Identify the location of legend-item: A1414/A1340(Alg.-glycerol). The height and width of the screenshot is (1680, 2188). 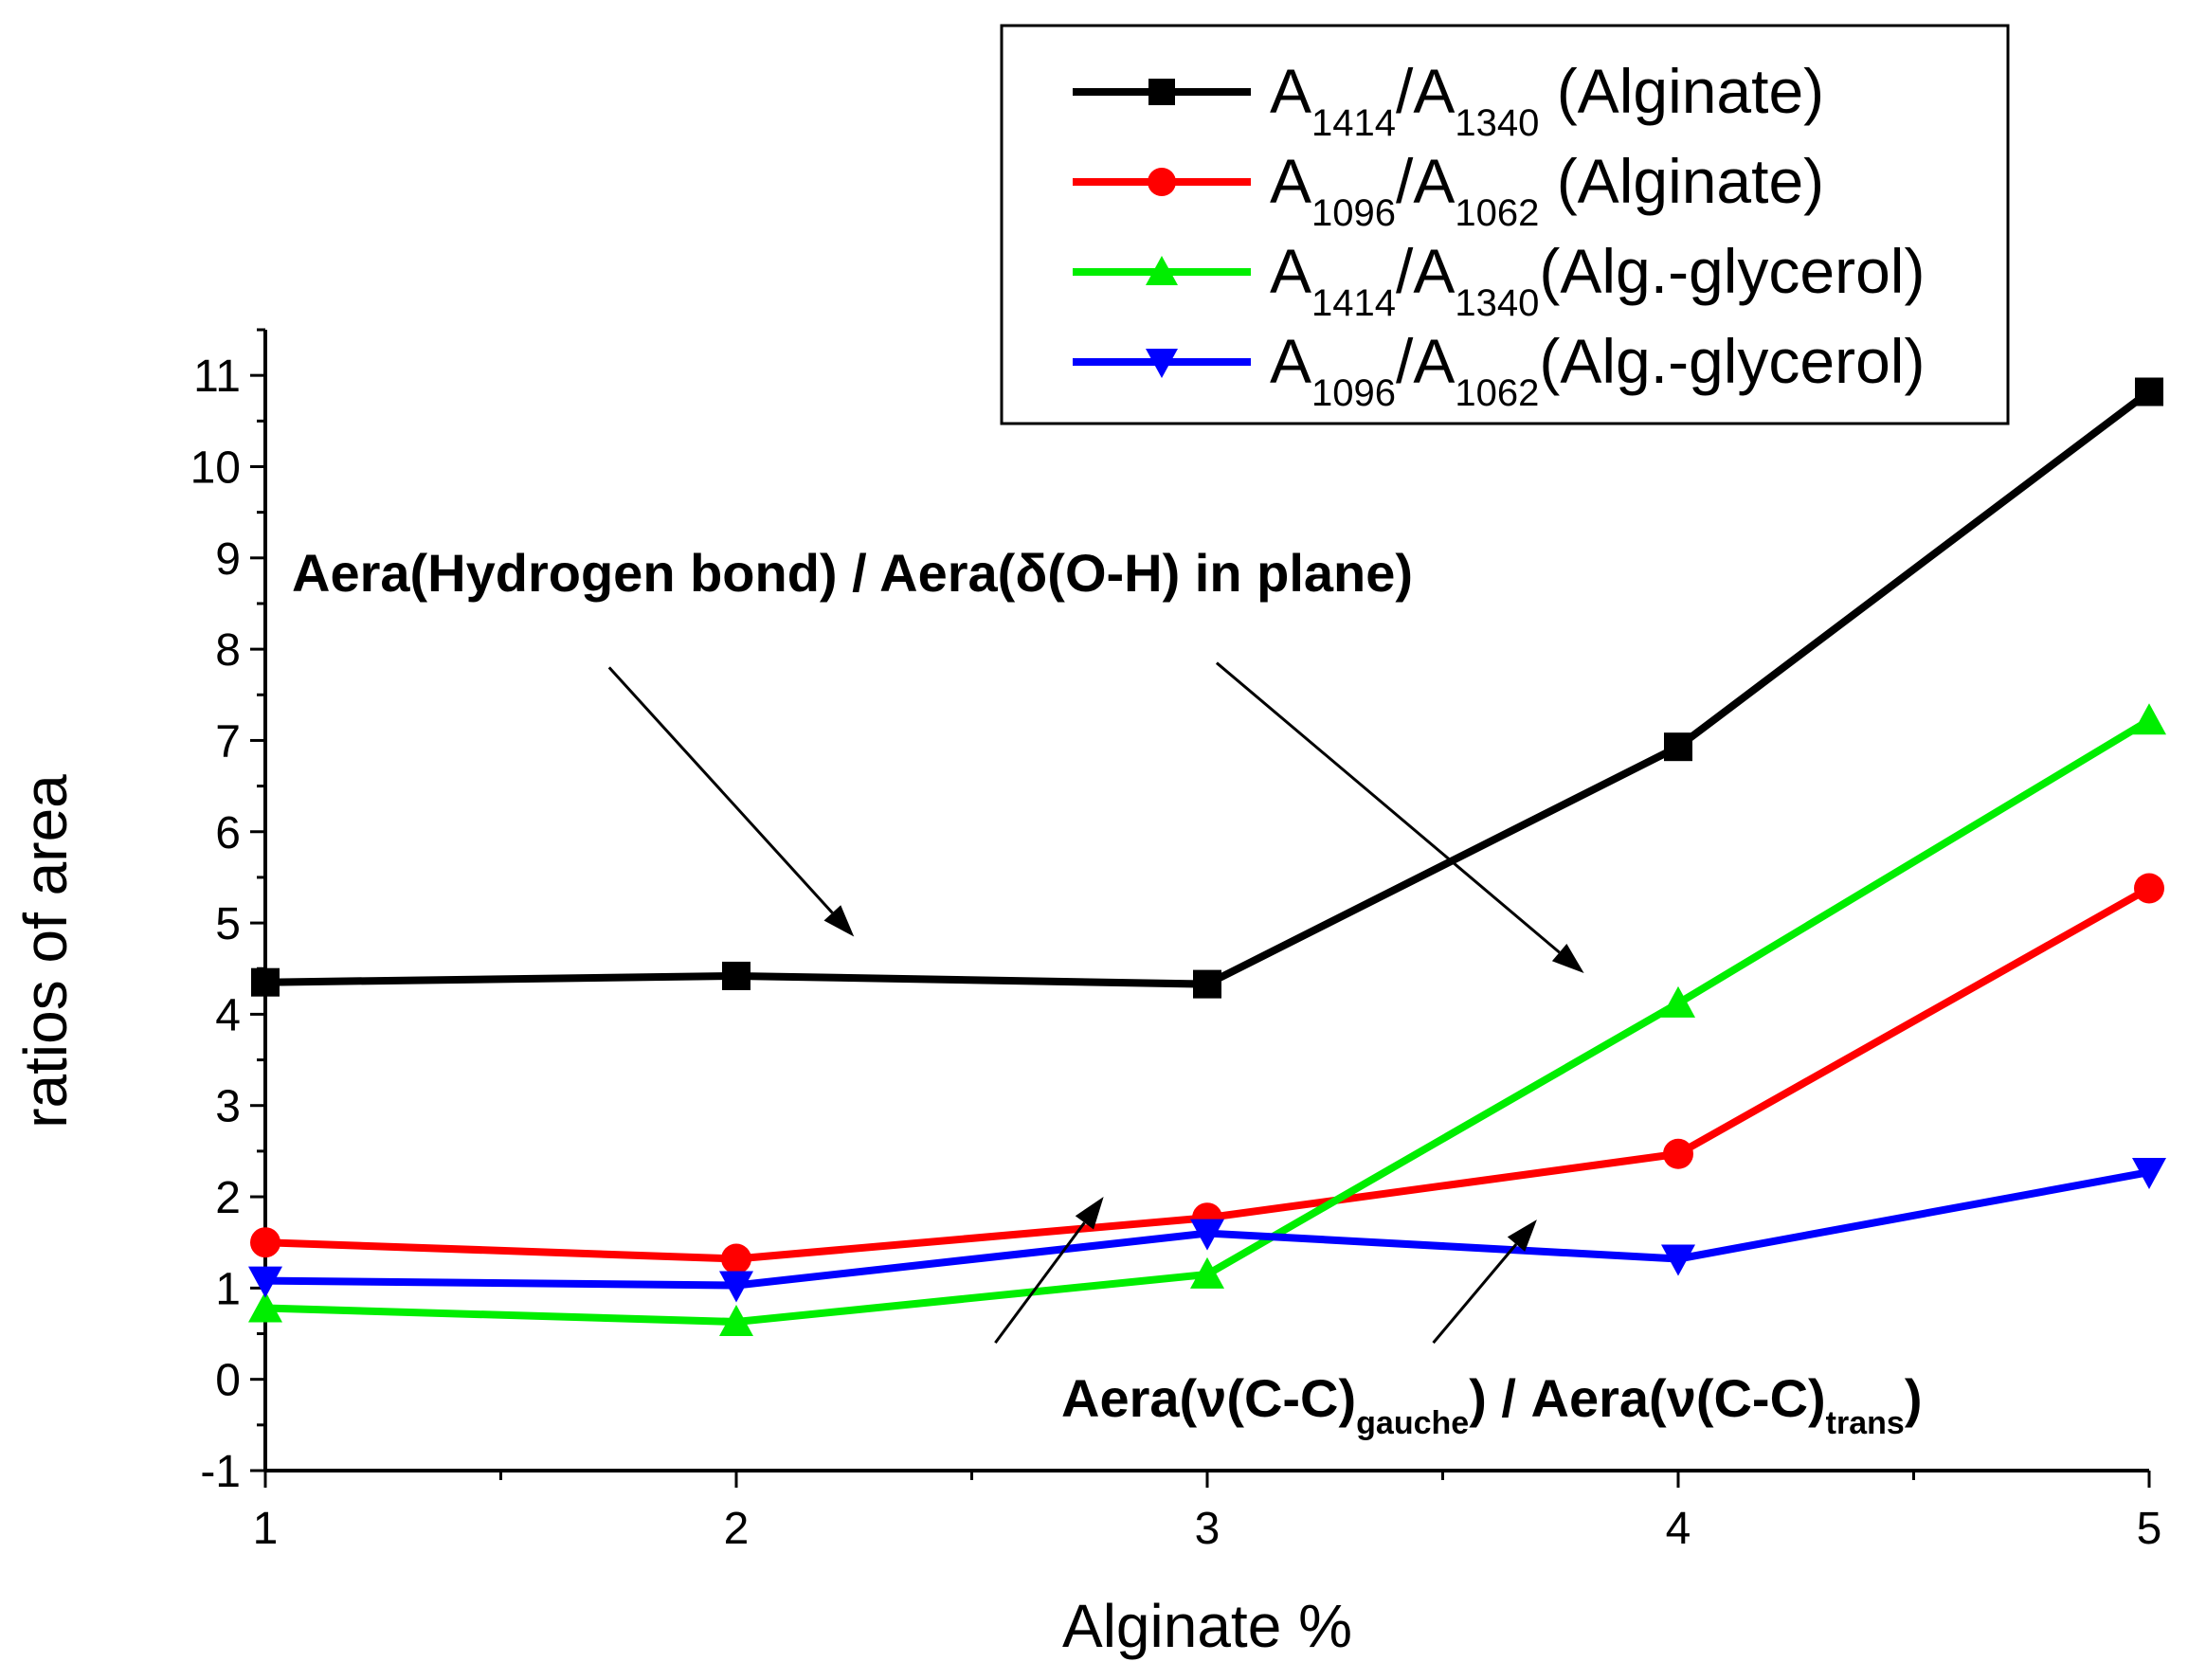
(1499, 280).